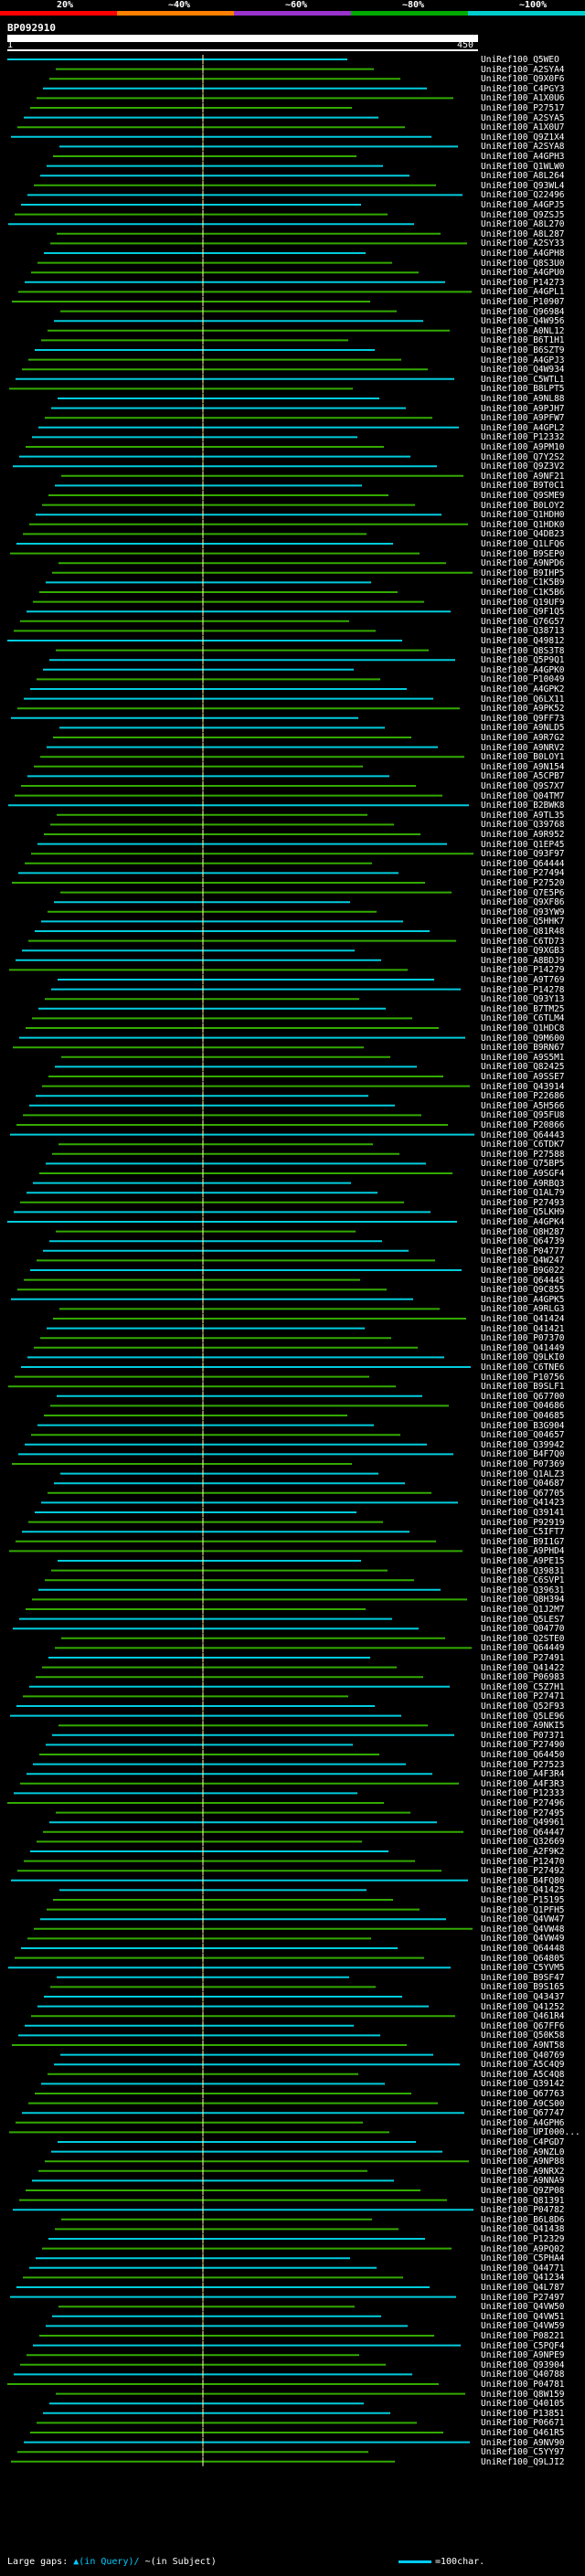  Describe the element at coordinates (523, 166) in the screenshot. I see `hit-label: UniRef100_Q1WLW0` at that location.